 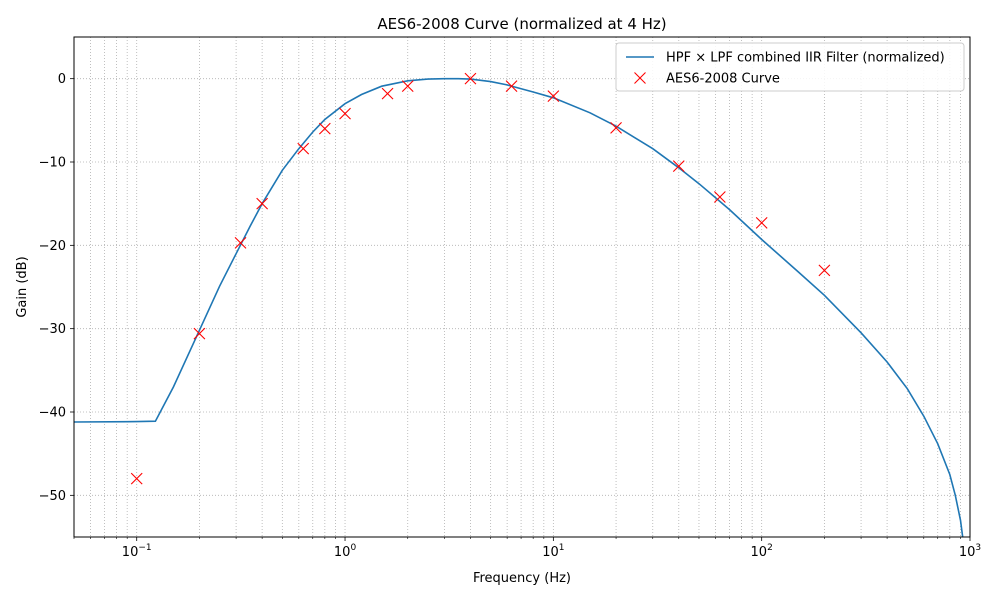 What do you see at coordinates (345, 551) in the screenshot?
I see `x-tick-label: 10⁰` at bounding box center [345, 551].